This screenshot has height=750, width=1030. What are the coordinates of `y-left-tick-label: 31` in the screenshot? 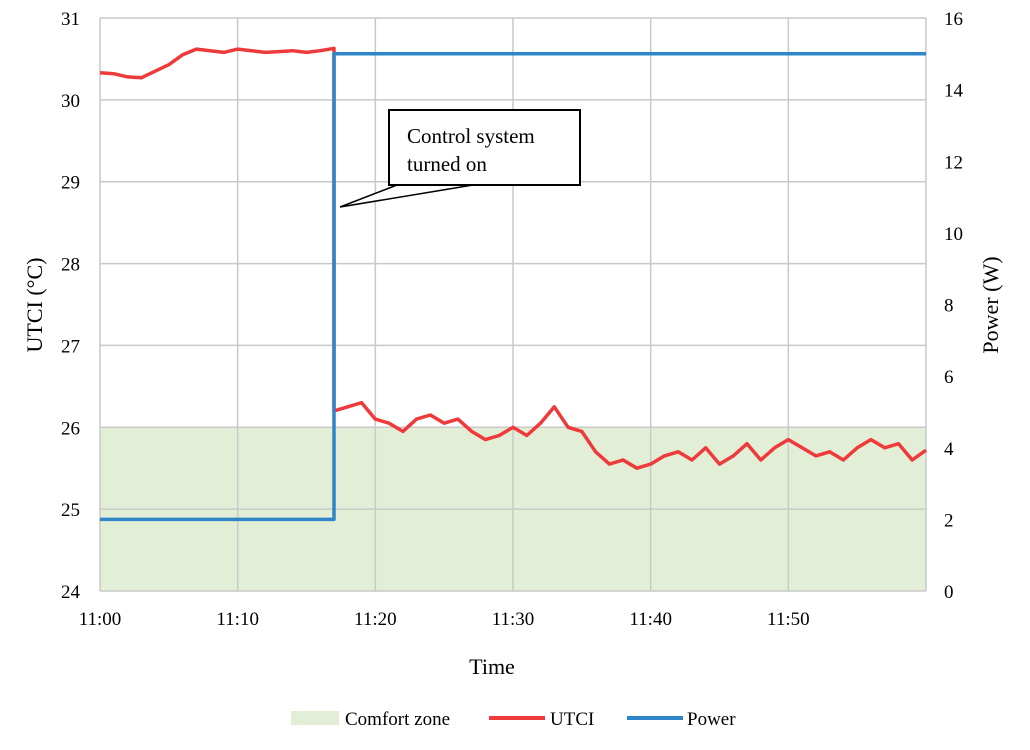 It's located at (70, 19).